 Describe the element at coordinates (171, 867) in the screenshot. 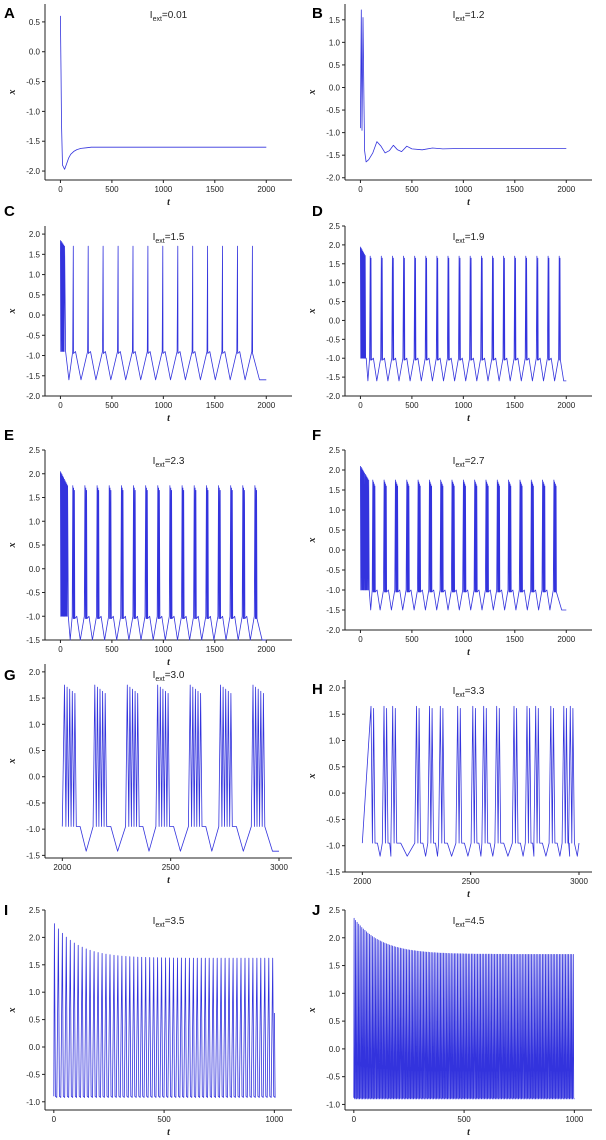

I see `x-tick-label: 2500` at that location.